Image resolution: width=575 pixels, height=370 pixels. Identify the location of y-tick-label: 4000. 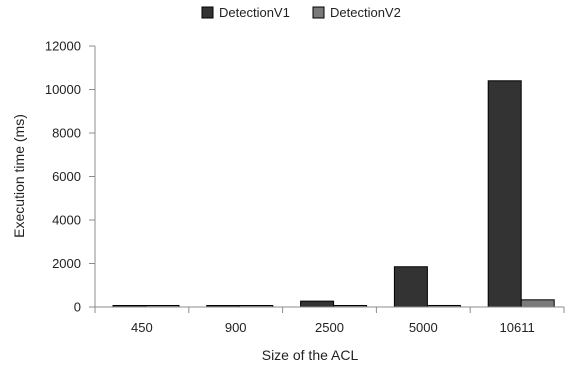
(66, 220).